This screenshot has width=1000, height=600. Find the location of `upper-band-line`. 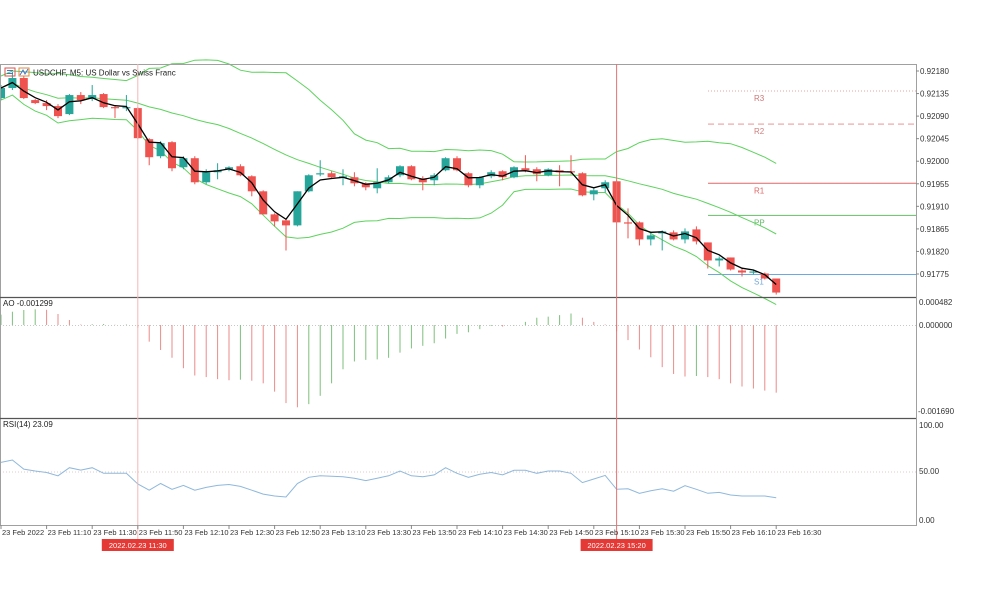

upper-band-line is located at coordinates (388, 111).